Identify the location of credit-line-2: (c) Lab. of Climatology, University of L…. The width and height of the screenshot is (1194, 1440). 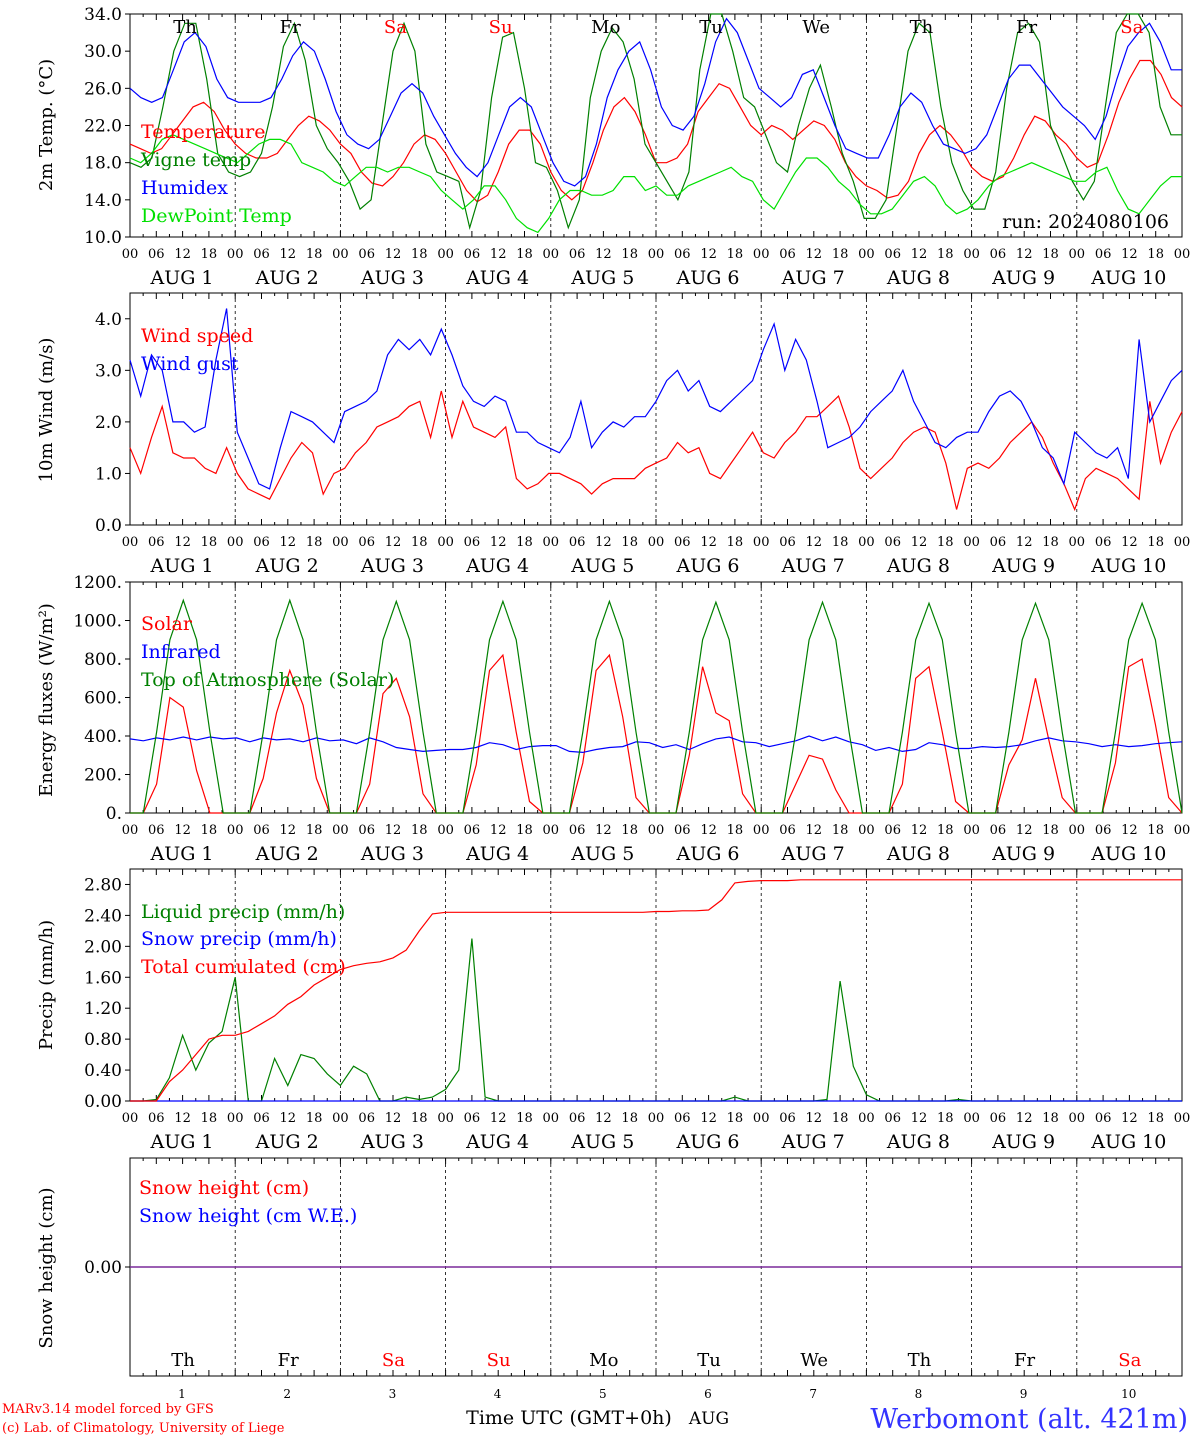
(143, 1428).